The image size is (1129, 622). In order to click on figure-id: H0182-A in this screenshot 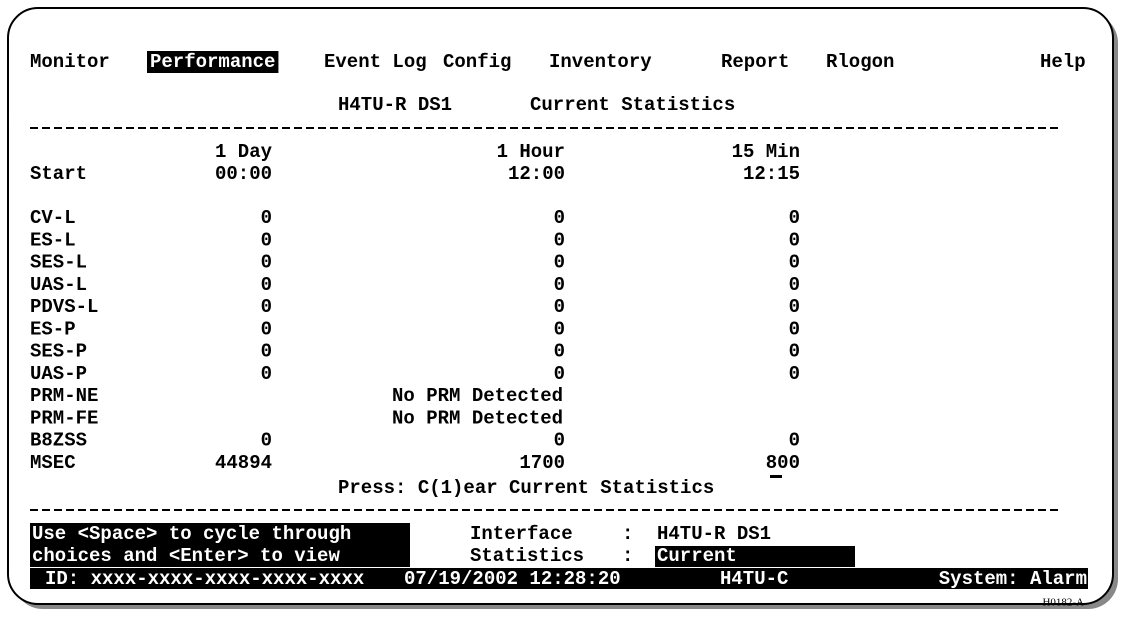, I will do `click(1063, 603)`.